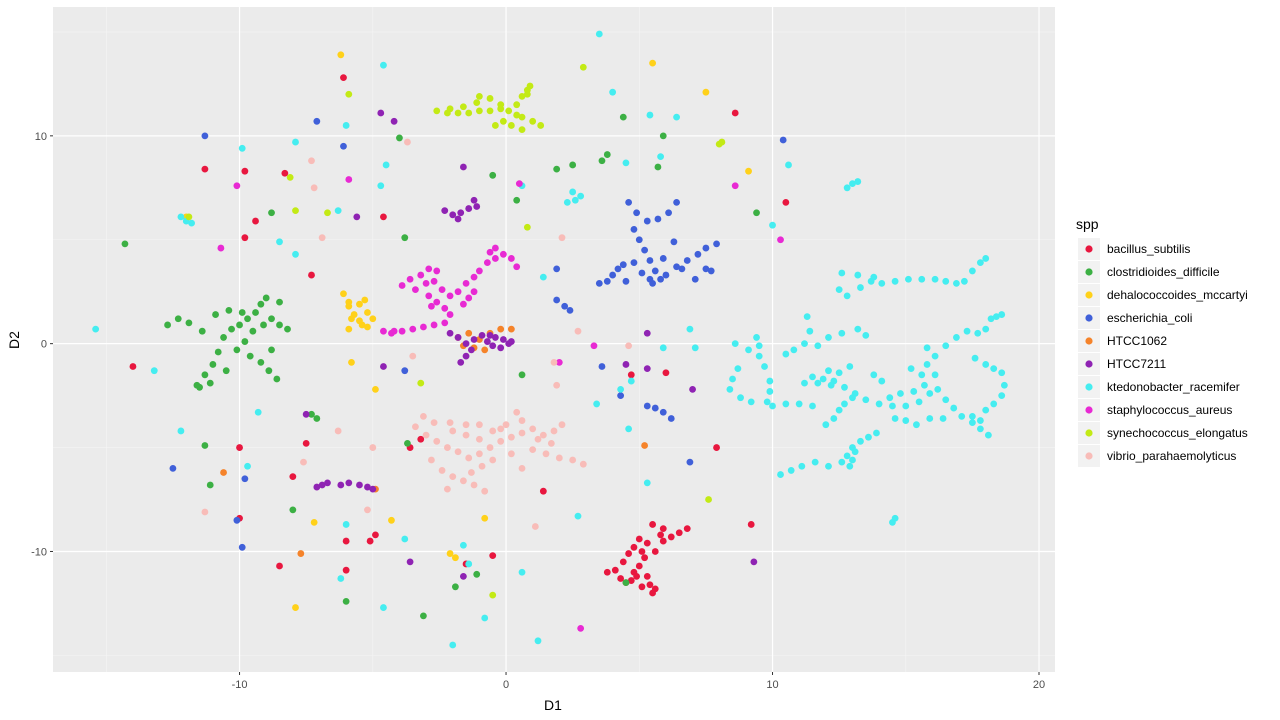 The image size is (1280, 720). I want to click on legend-label: clostridioides_difficile, so click(1163, 272).